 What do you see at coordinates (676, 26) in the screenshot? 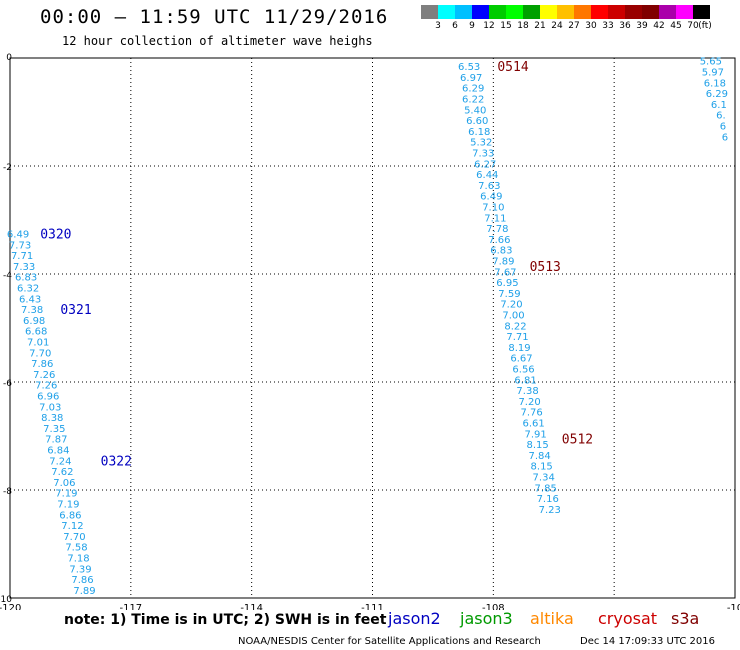
I see `legend-label: 45` at bounding box center [676, 26].